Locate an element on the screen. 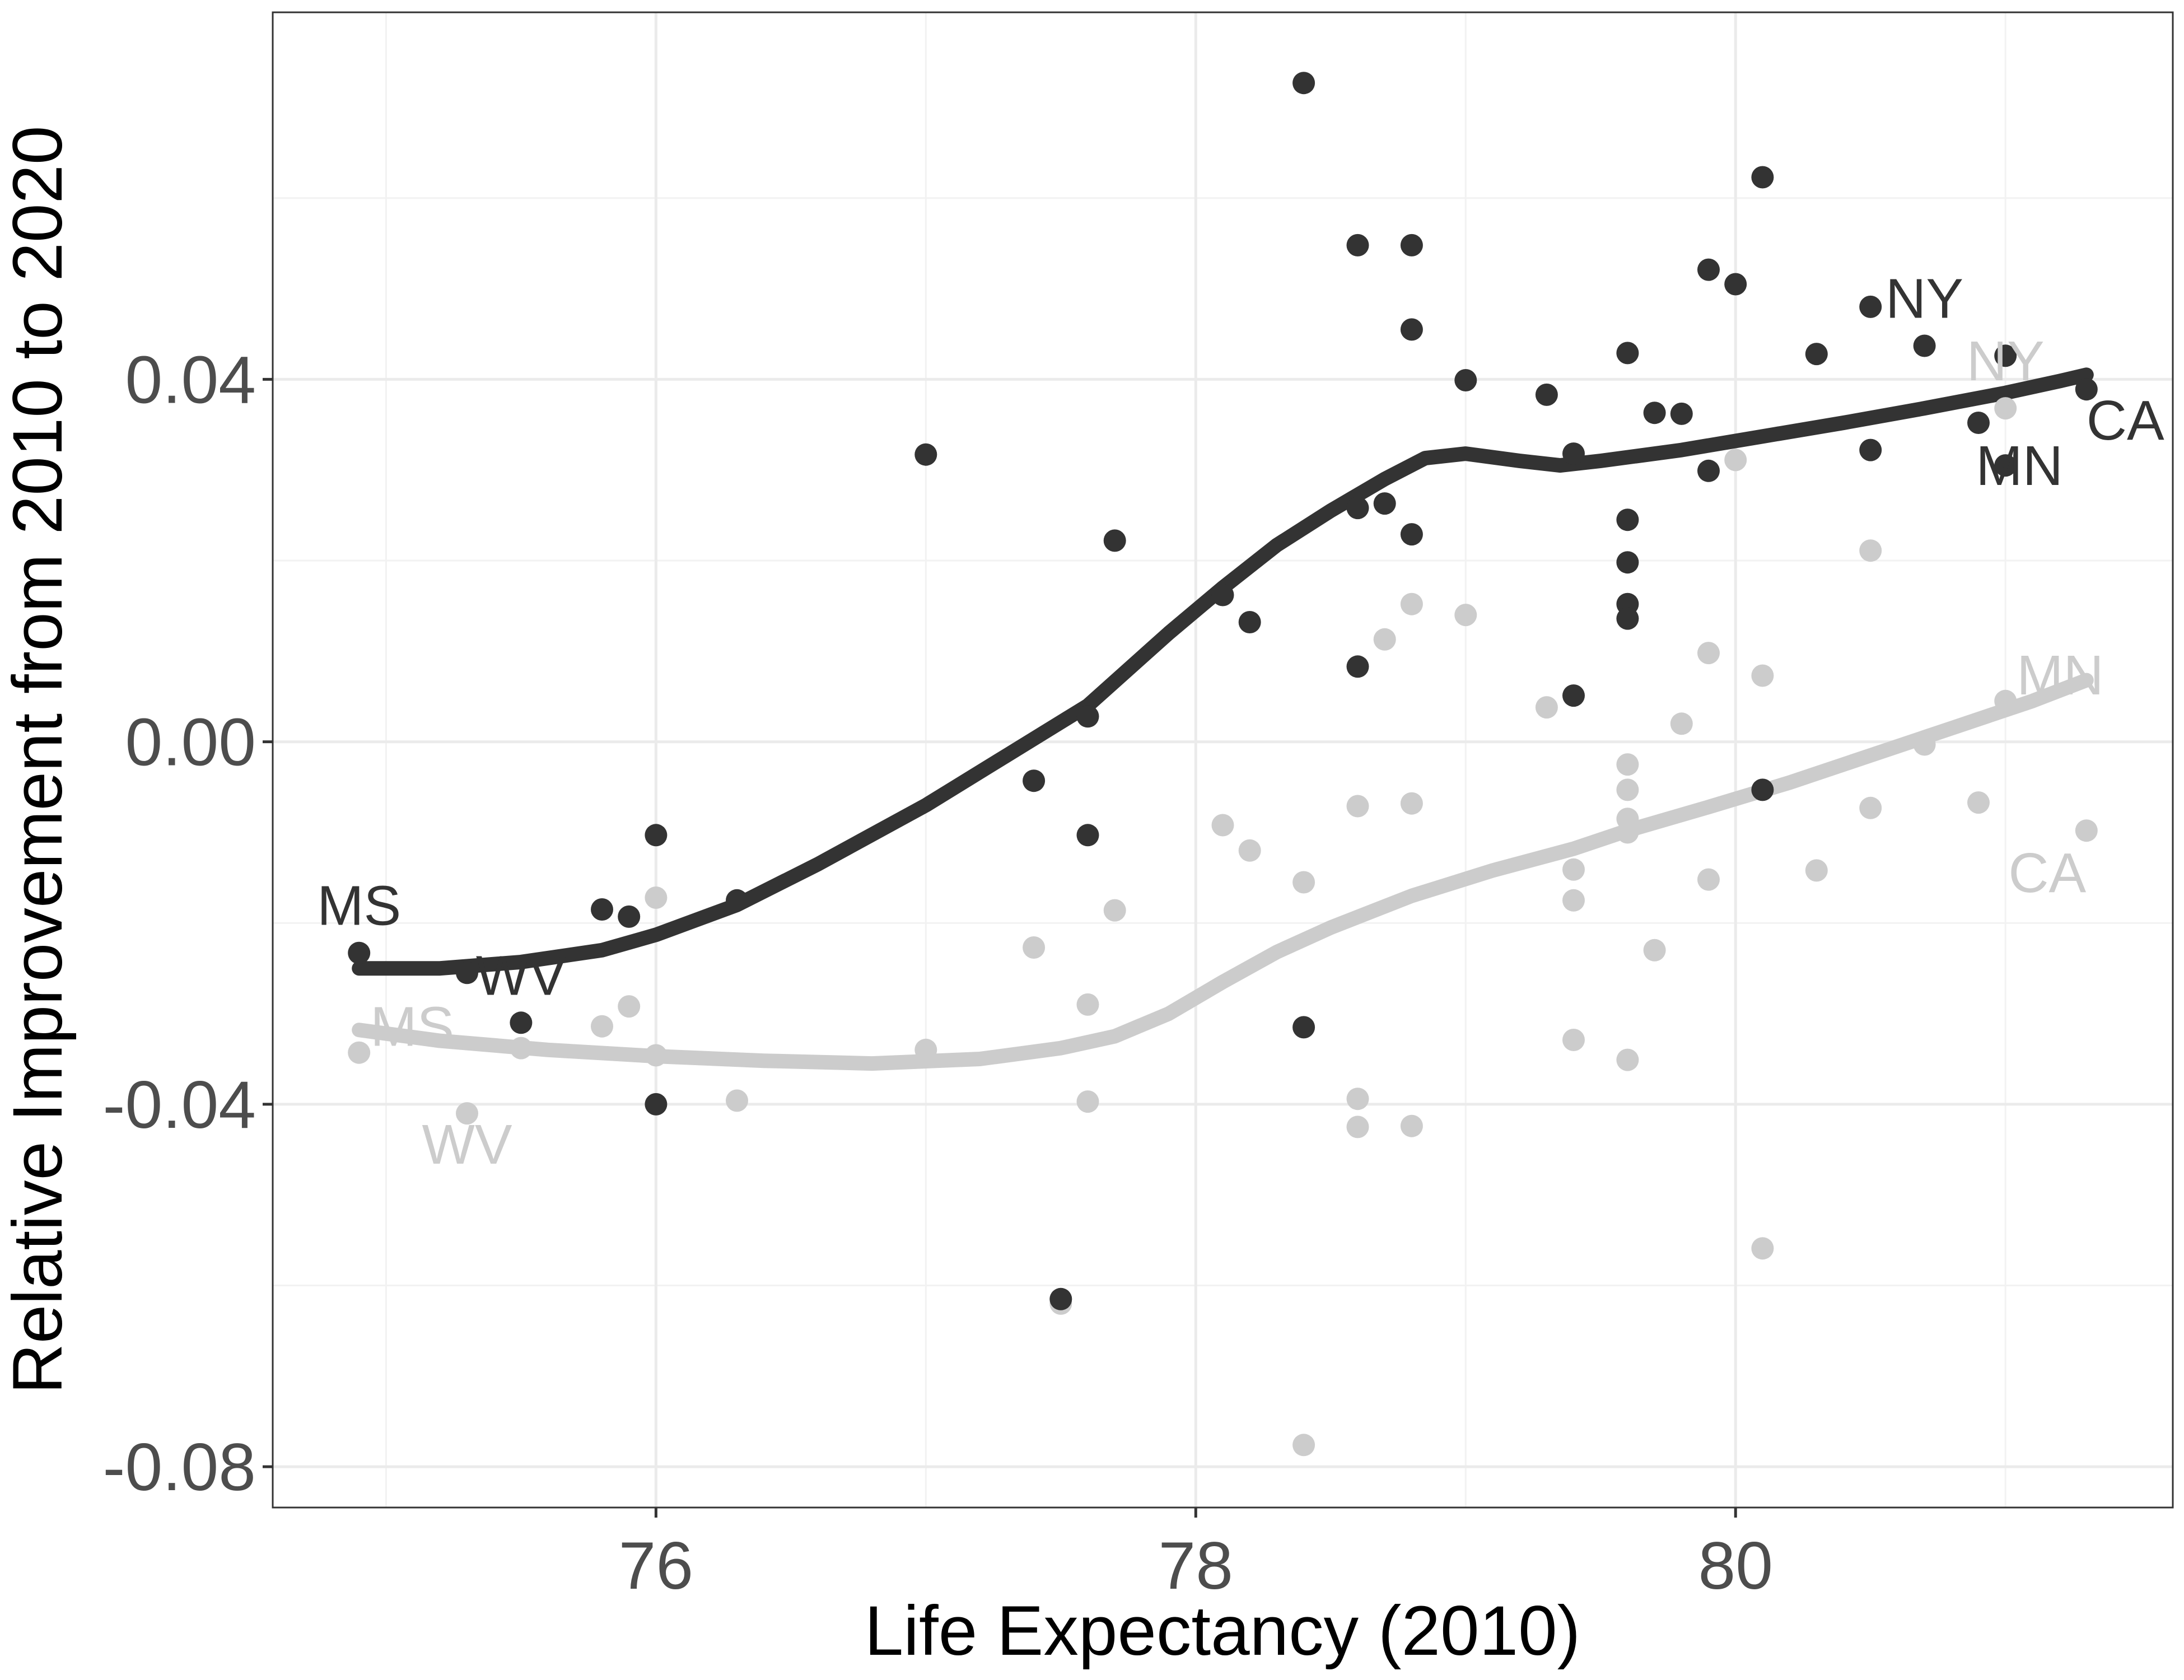 The height and width of the screenshot is (1680, 2184). dark-state-label: WV is located at coordinates (521, 976).